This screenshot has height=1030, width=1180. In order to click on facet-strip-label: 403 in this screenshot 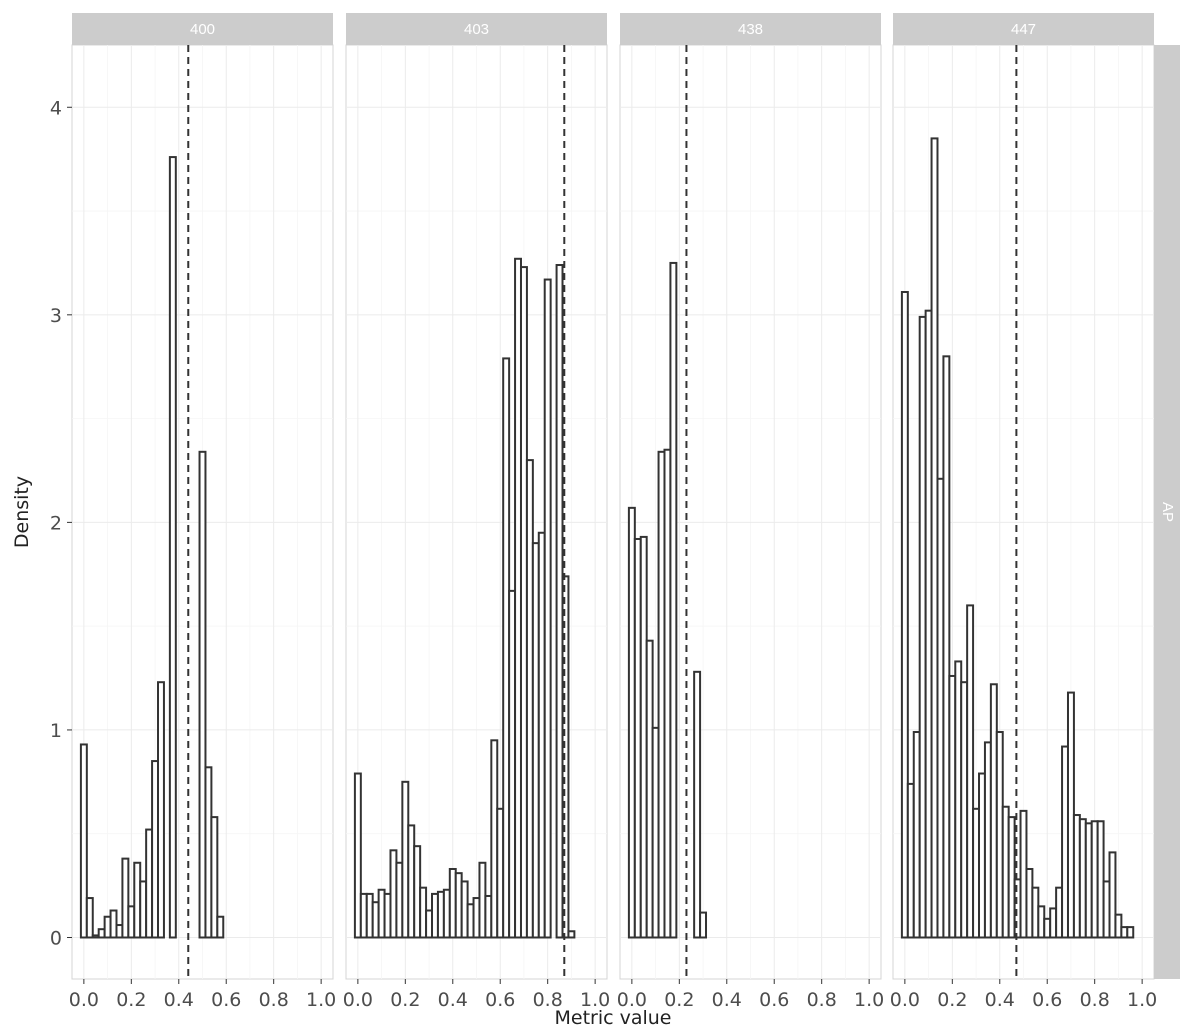, I will do `click(476, 29)`.